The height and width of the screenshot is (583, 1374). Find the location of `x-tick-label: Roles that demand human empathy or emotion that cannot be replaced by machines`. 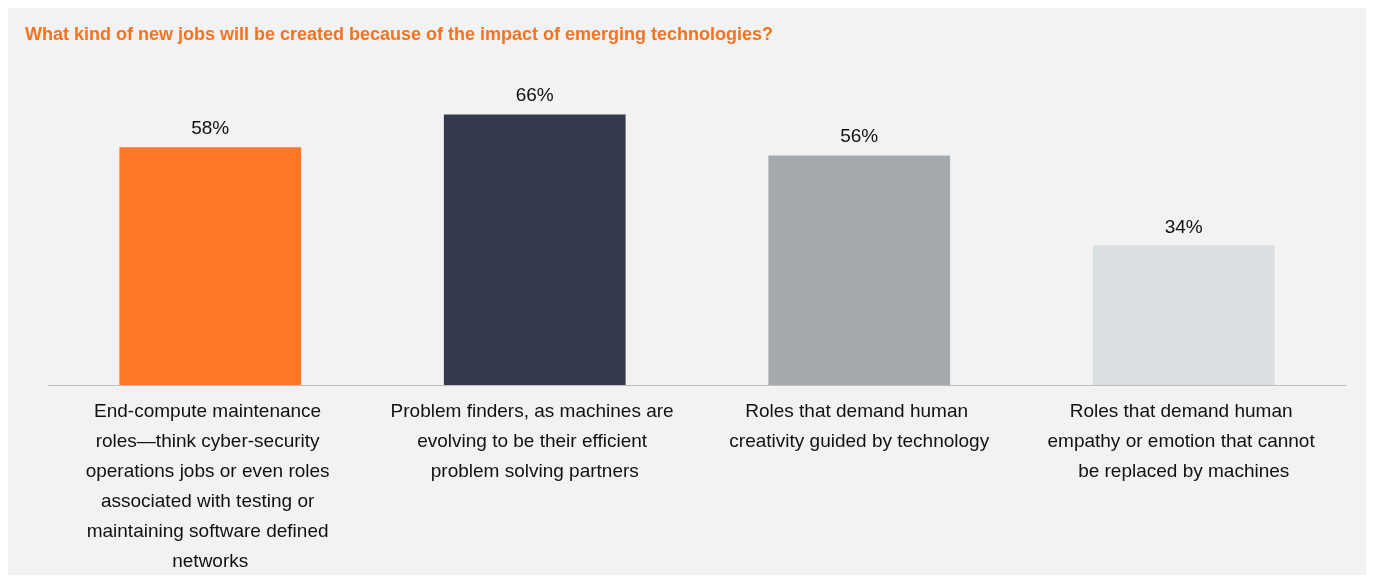

x-tick-label: Roles that demand human empathy or emotion that cannot be replaced by machines is located at coordinates (1183, 440).